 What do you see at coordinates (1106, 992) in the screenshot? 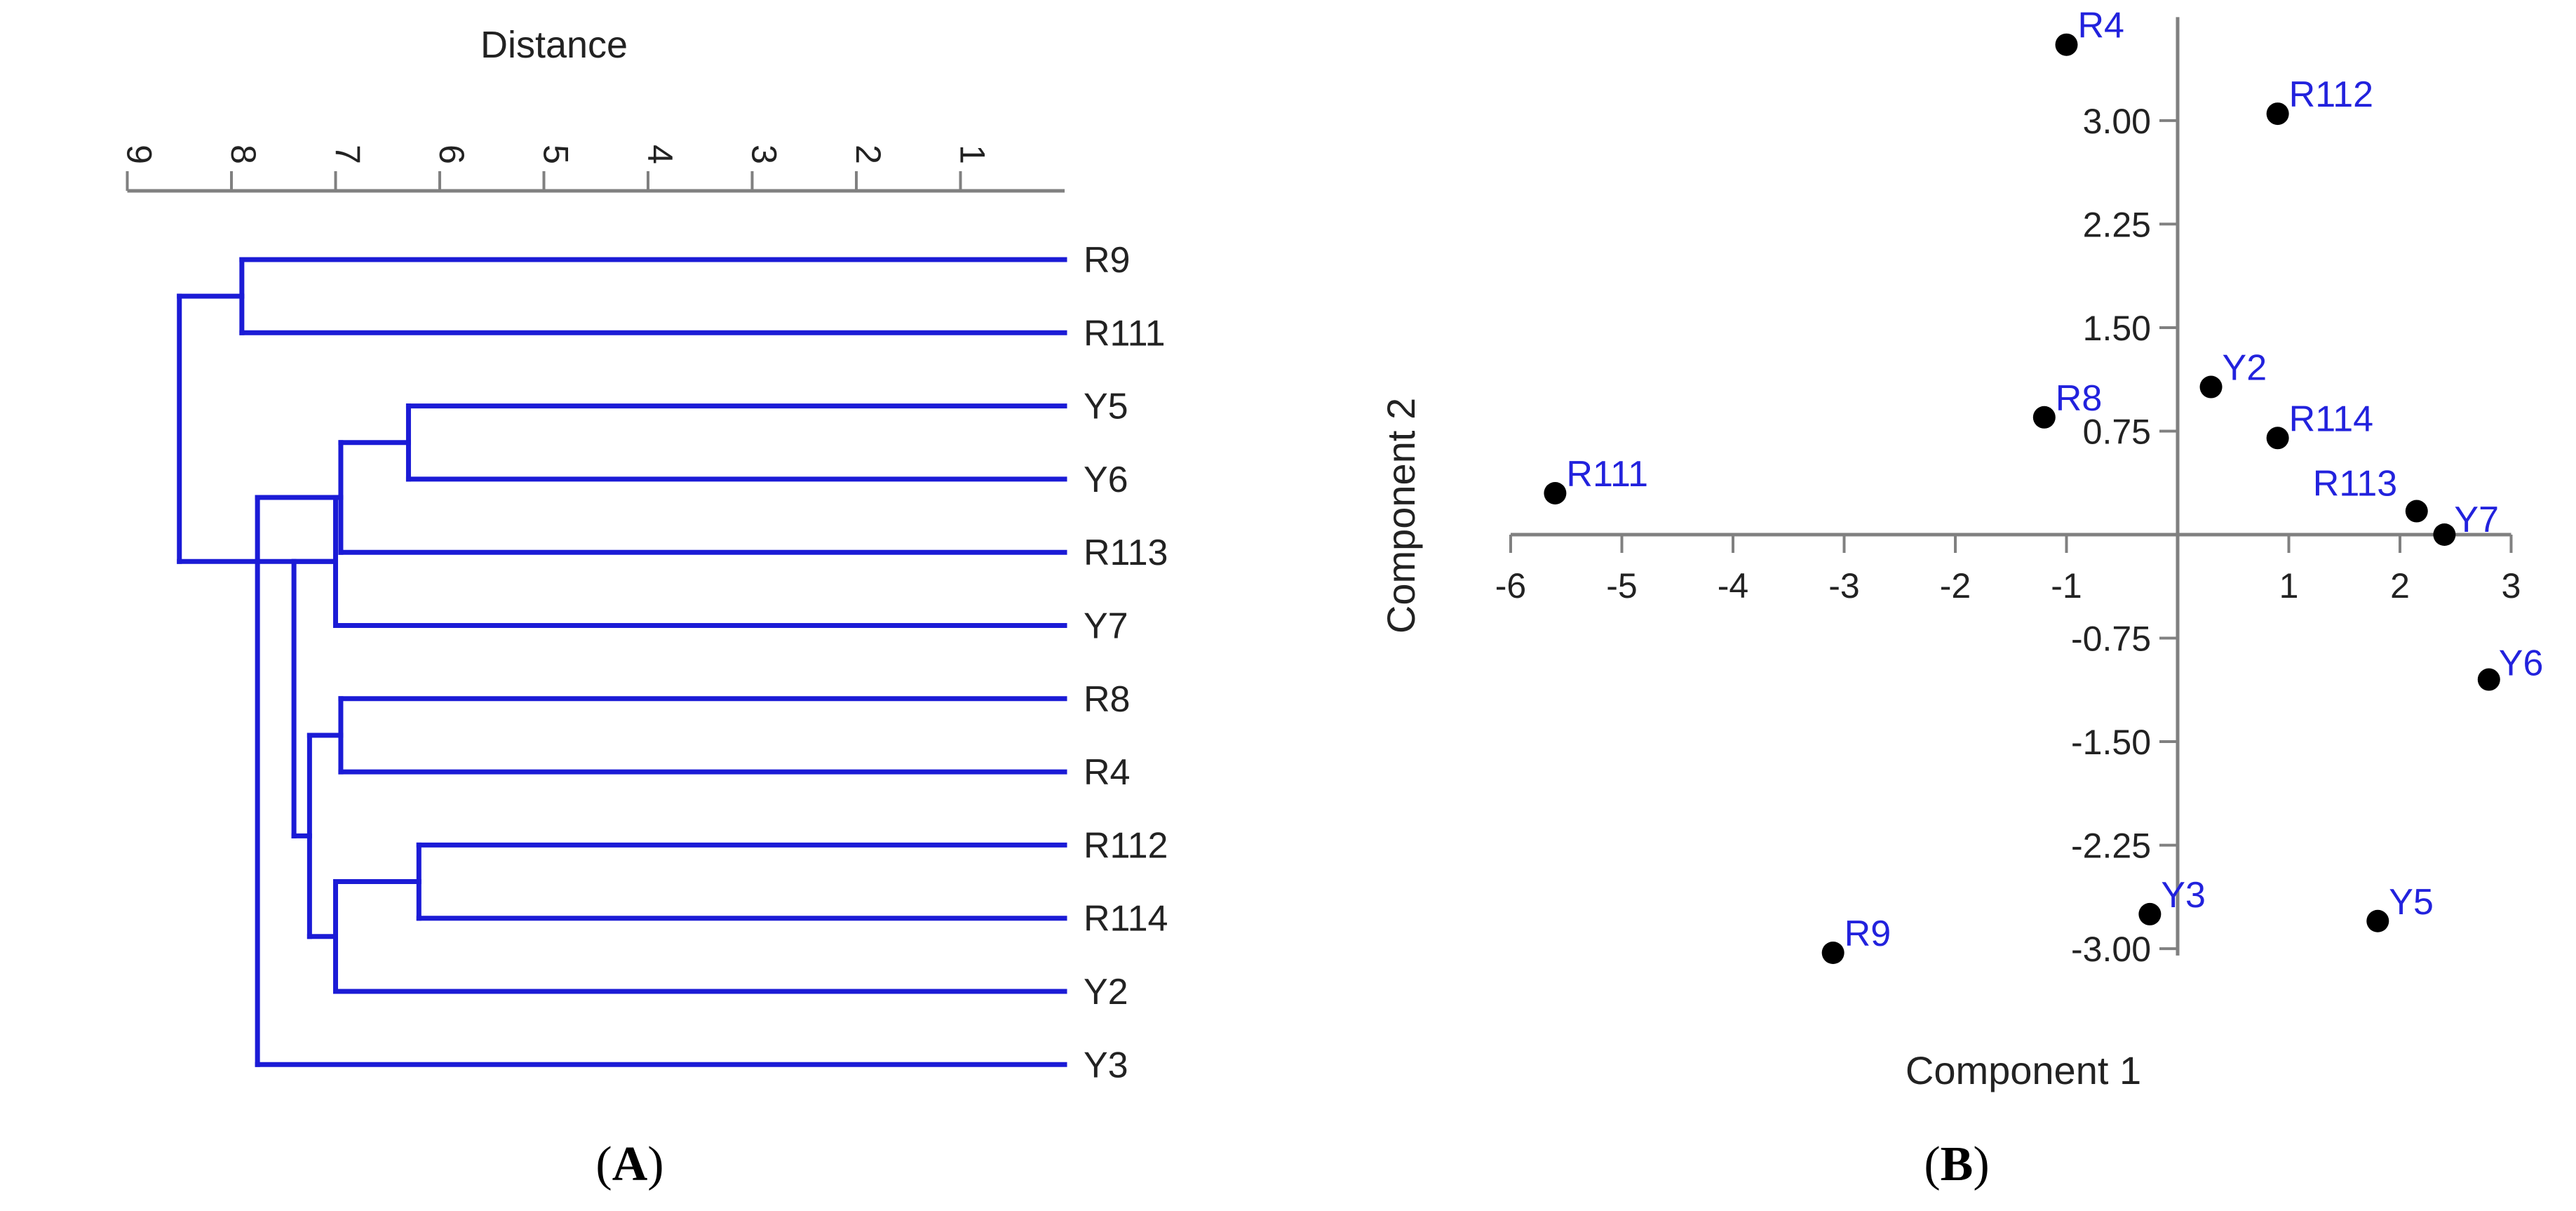
I see `leaf-label-y2: Y2` at bounding box center [1106, 992].